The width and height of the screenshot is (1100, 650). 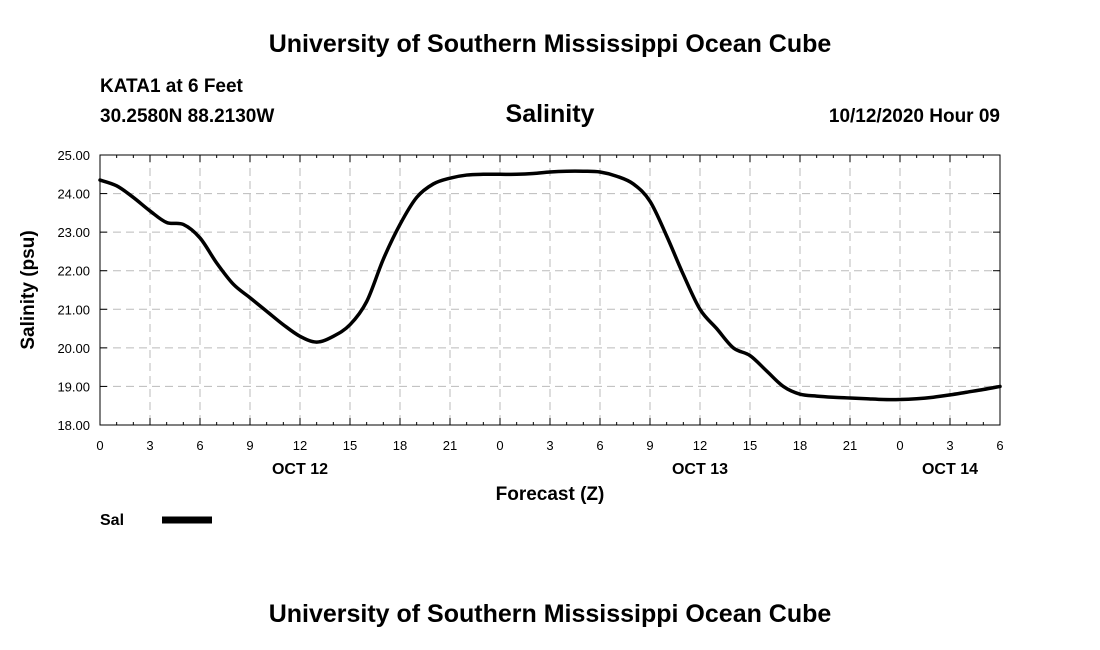 I want to click on y-tick-label: 19.00, so click(x=73, y=386).